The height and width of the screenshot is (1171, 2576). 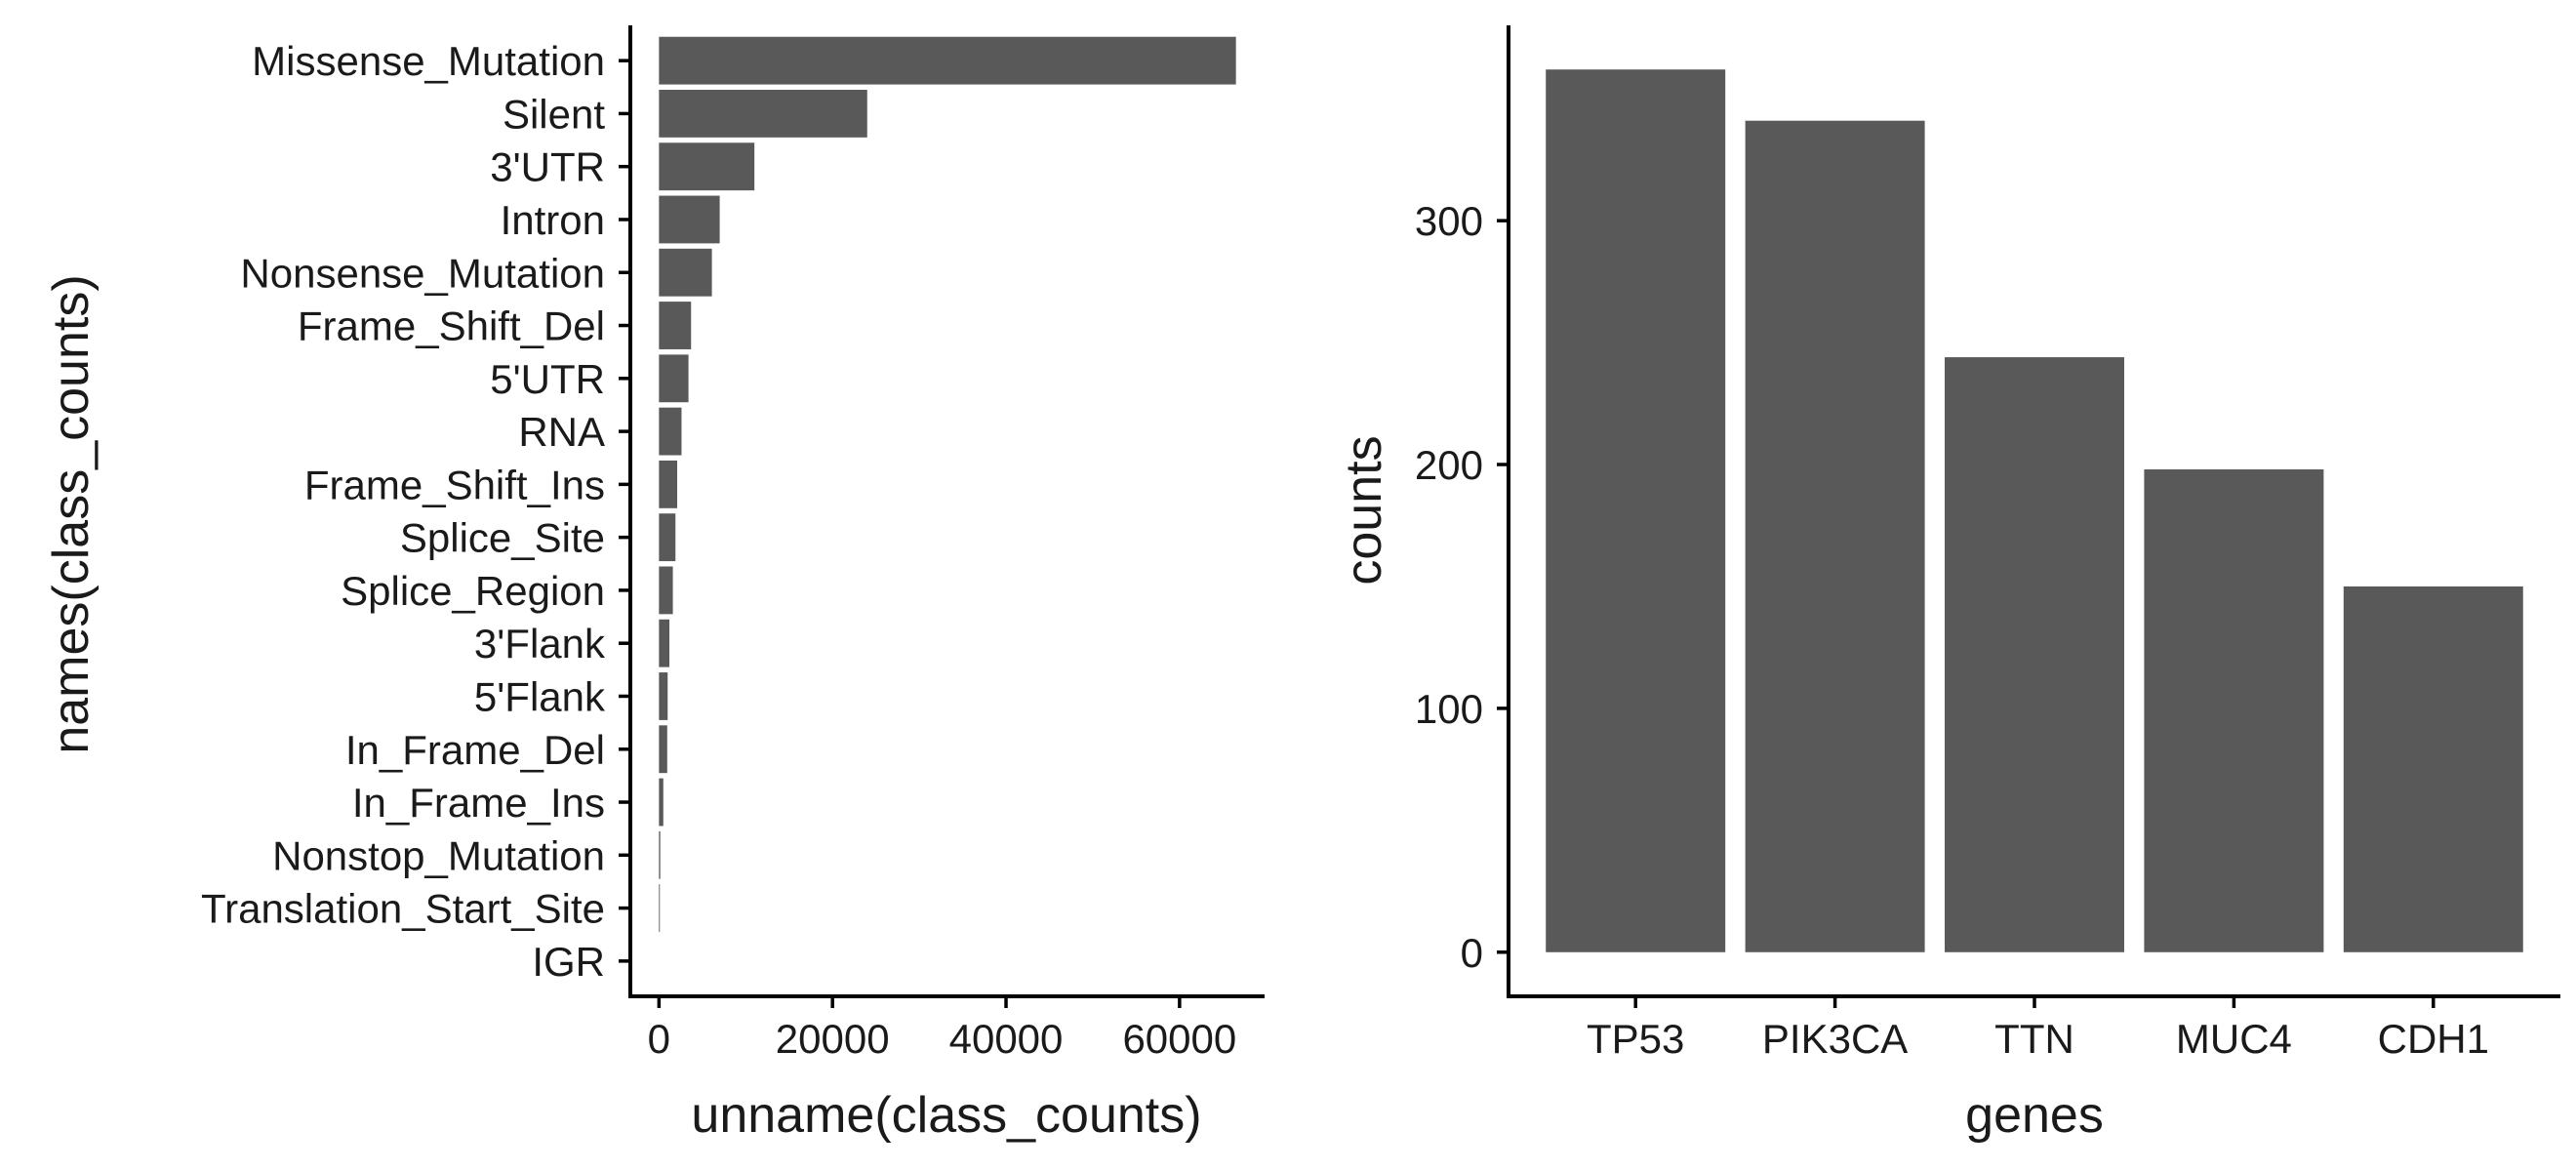 What do you see at coordinates (568, 962) in the screenshot?
I see `mutation-class-category-label: IGR` at bounding box center [568, 962].